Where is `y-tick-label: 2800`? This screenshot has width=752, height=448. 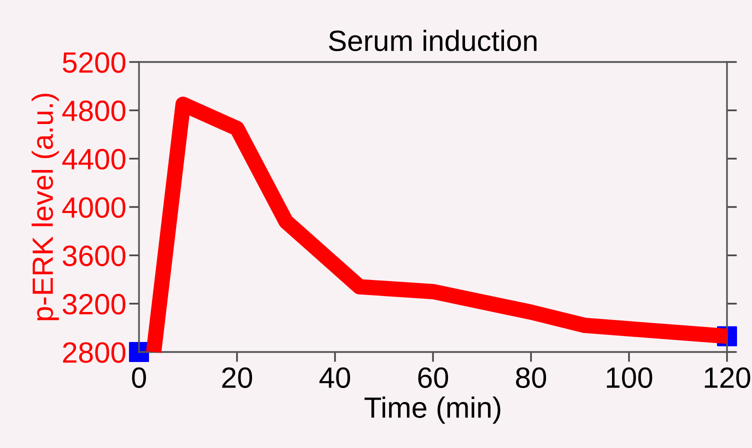 y-tick-label: 2800 is located at coordinates (94, 352).